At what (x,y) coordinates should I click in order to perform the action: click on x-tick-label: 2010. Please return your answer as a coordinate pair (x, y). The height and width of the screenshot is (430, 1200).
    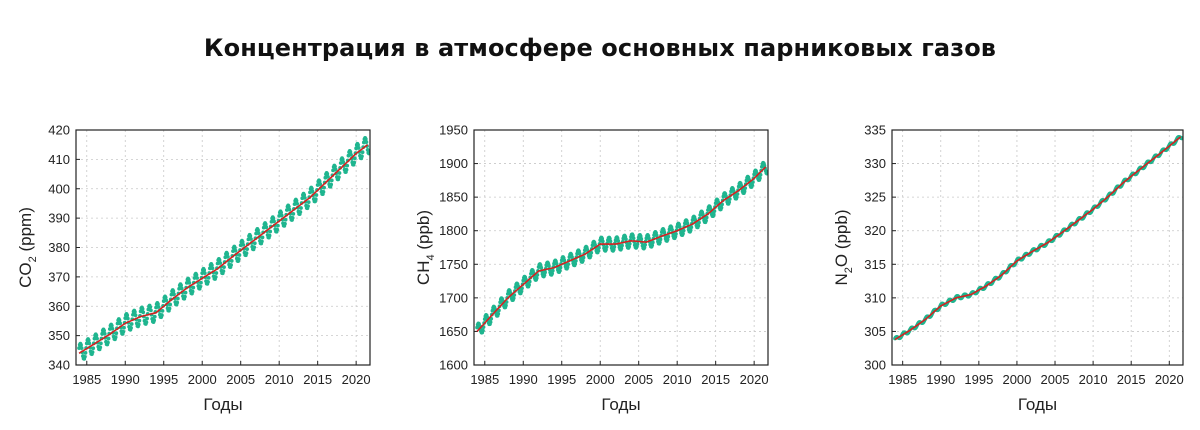
    Looking at the image, I should click on (279, 379).